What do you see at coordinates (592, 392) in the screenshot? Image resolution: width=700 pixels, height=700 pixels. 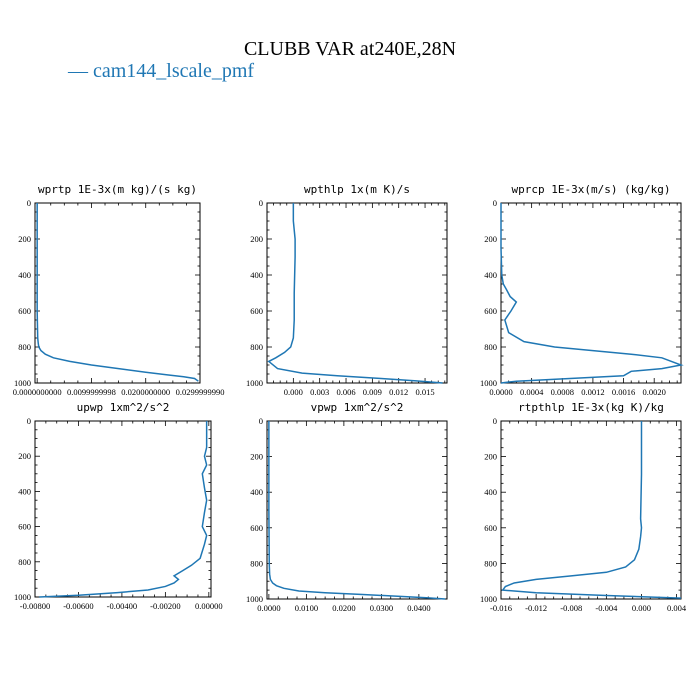 I see `x-tick-label: 0.0012` at bounding box center [592, 392].